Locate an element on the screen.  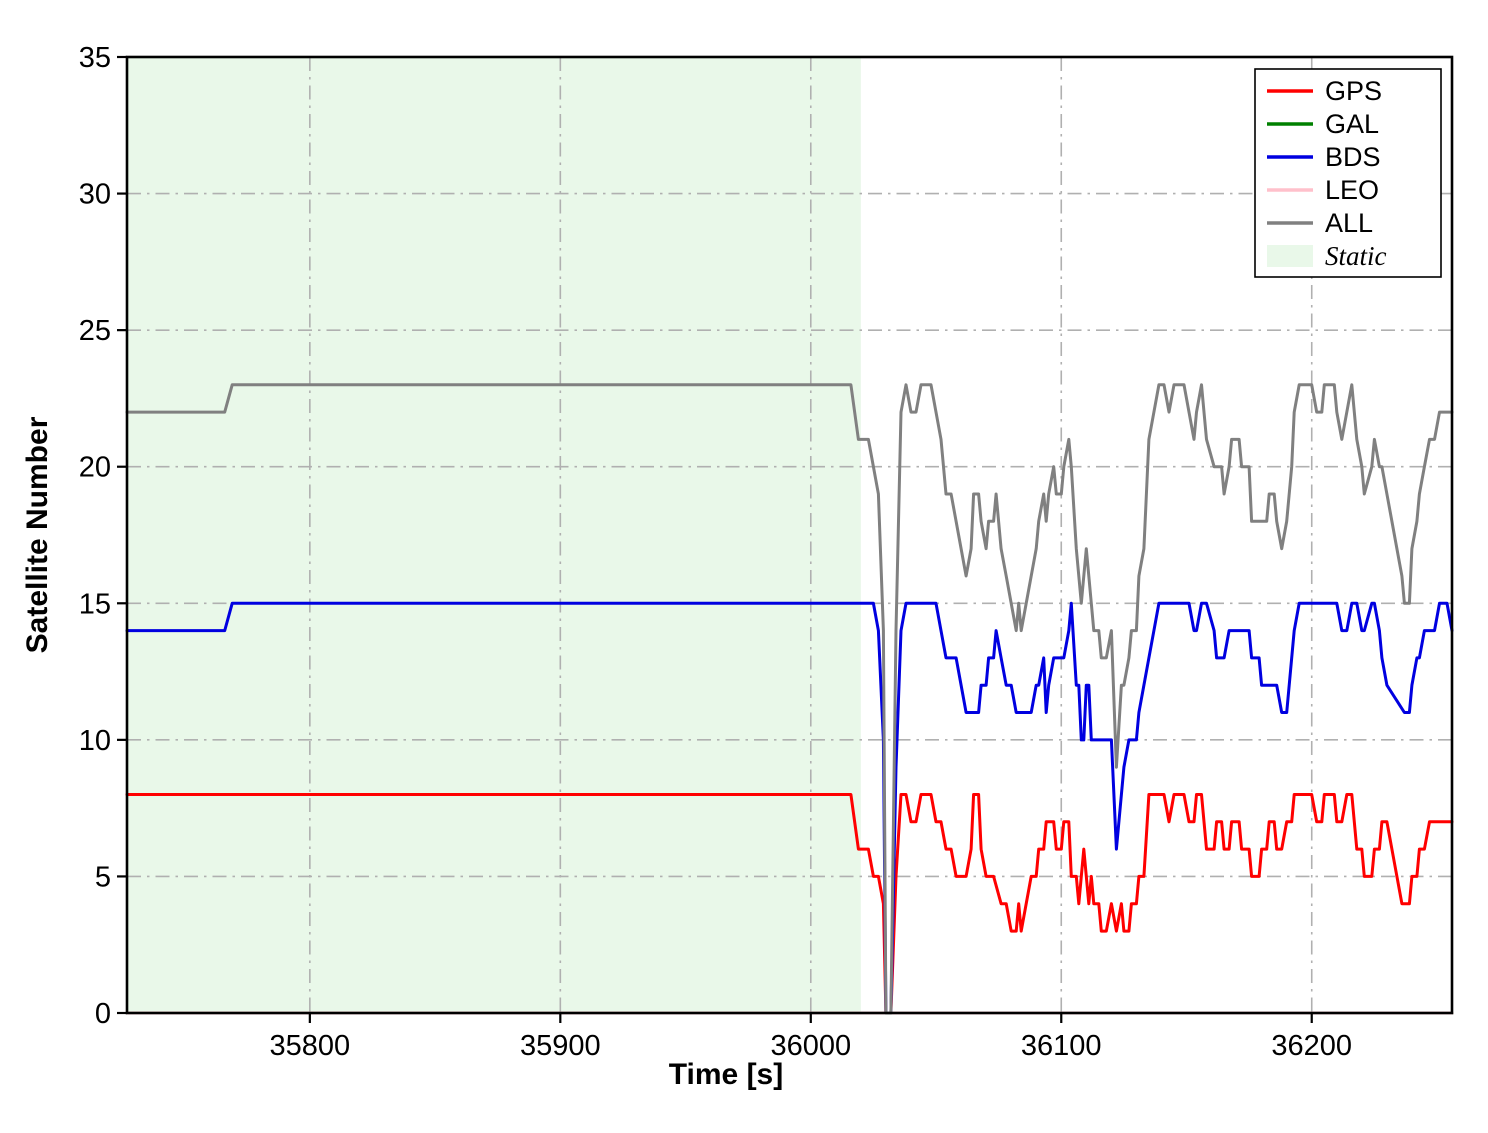
x-axis-label: Time [s] is located at coordinates (726, 1074).